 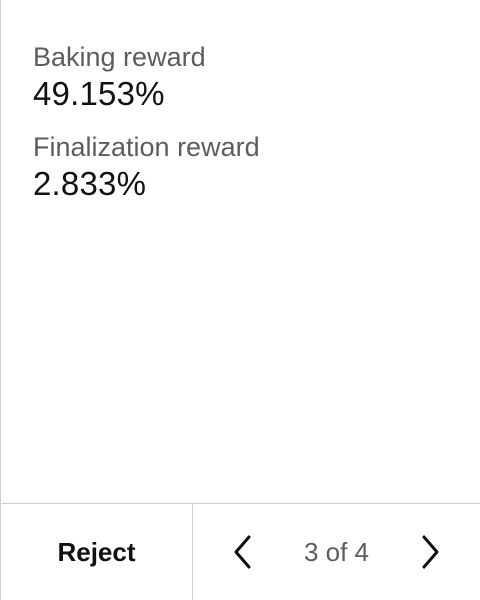 I want to click on chevron-left-icon, so click(x=242, y=552).